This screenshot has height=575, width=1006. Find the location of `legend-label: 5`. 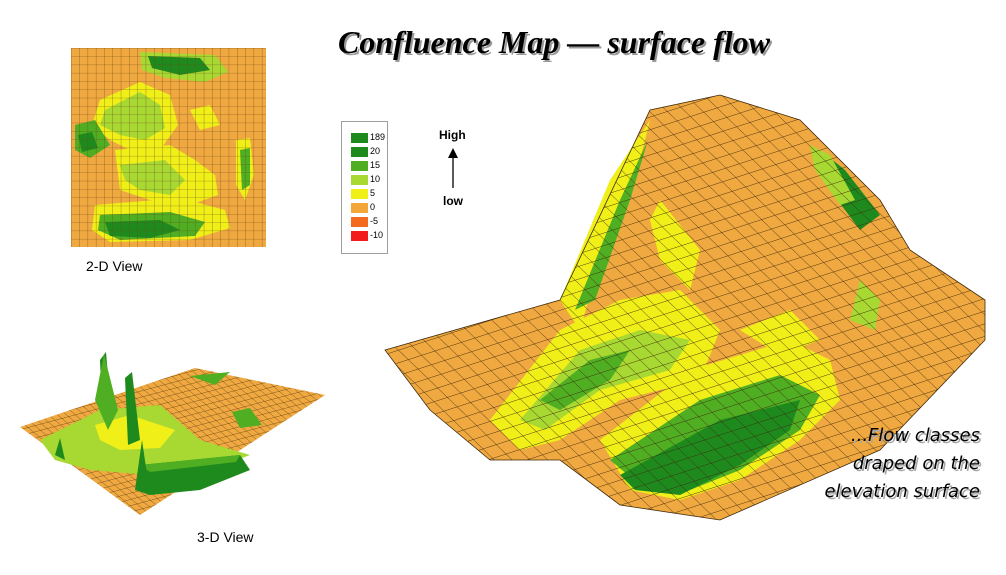

legend-label: 5 is located at coordinates (373, 193).